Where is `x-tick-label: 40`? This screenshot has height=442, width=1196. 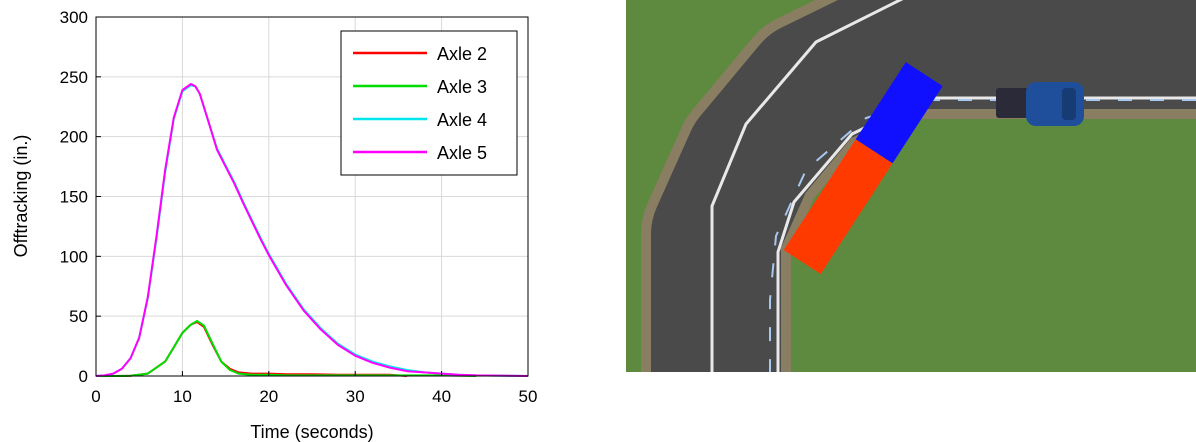 x-tick-label: 40 is located at coordinates (441, 396).